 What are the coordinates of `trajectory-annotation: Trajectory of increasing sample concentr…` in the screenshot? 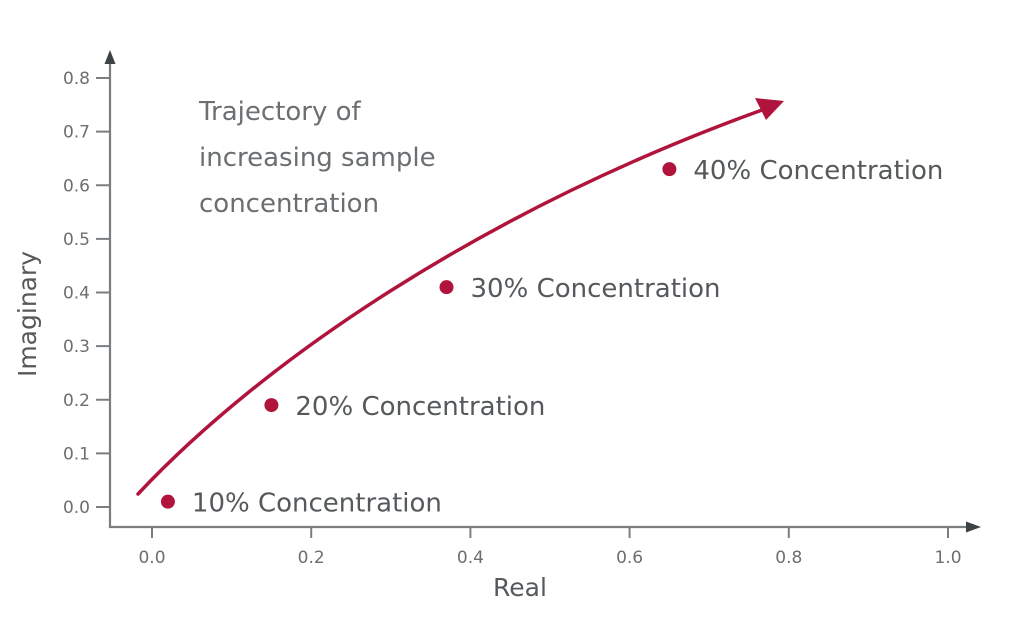 It's located at (321, 158).